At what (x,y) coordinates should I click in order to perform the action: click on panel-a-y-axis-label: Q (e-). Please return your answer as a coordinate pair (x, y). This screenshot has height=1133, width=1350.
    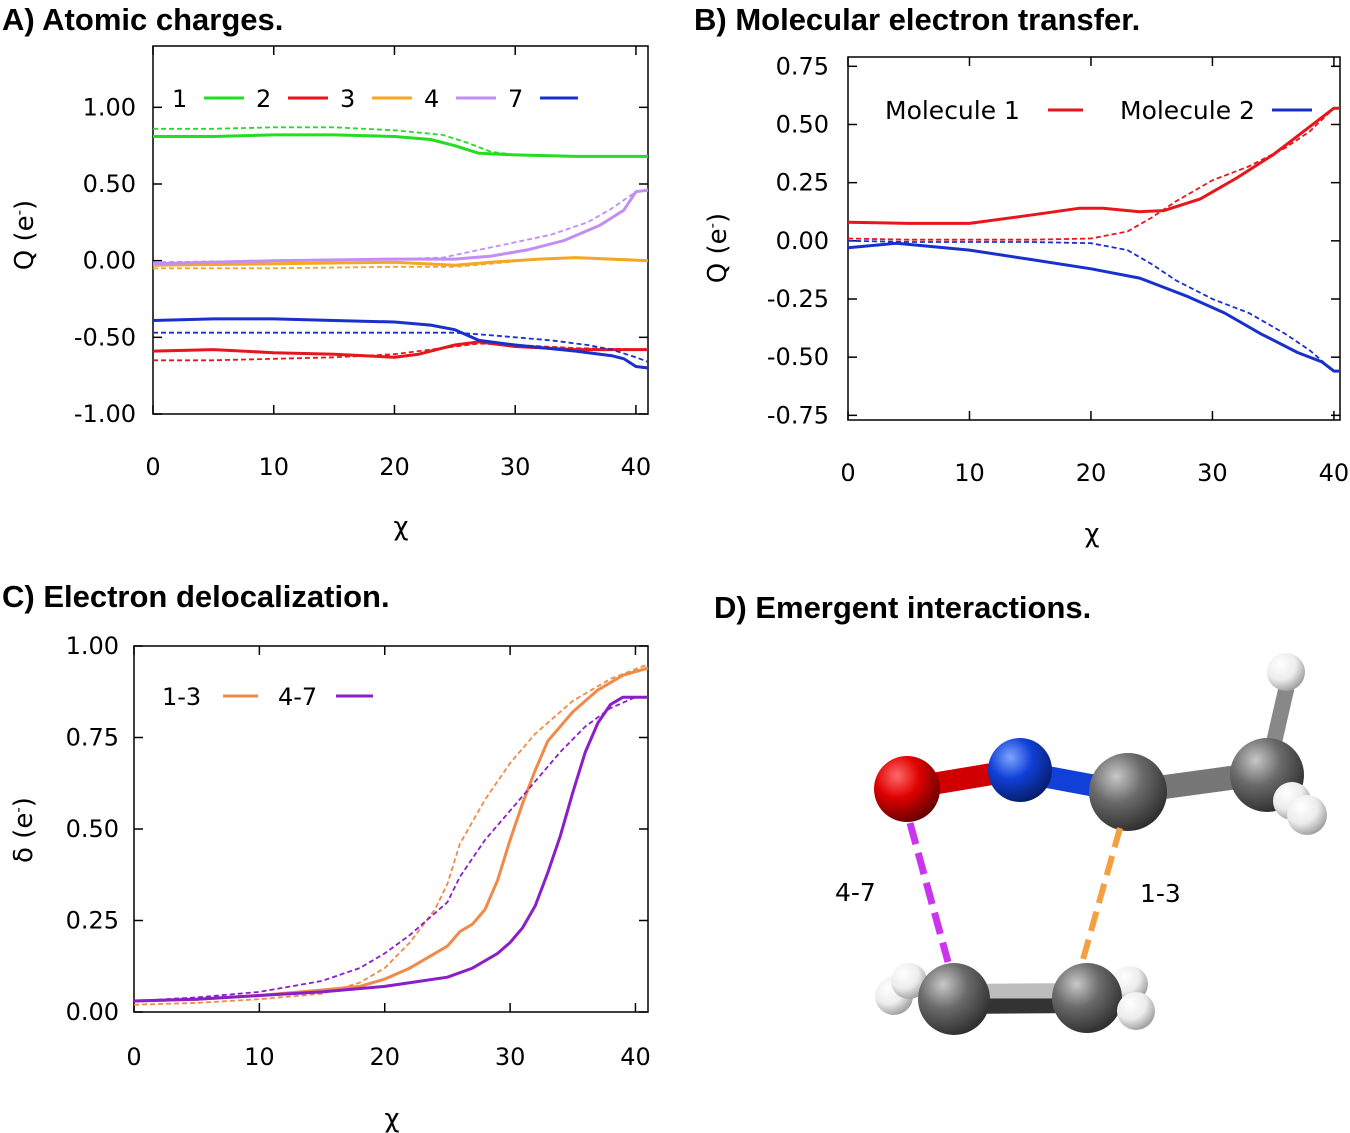
    Looking at the image, I should click on (25, 235).